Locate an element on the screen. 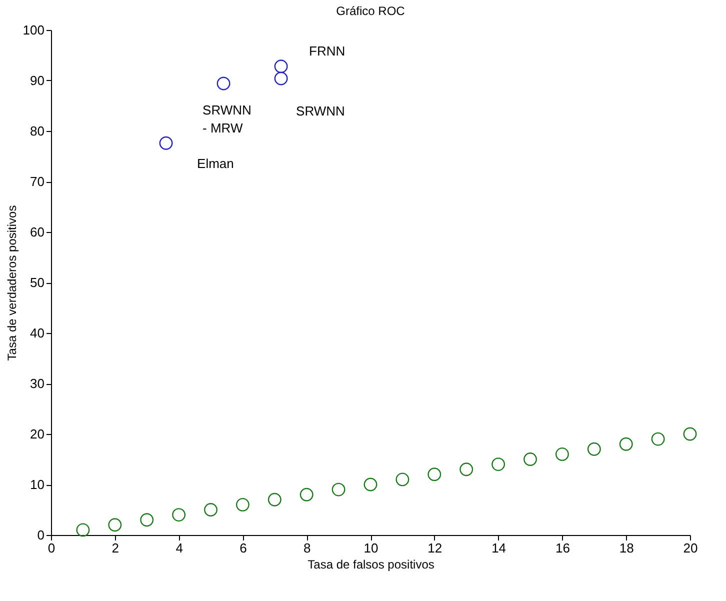  chart-title: Gráfico ROC is located at coordinates (371, 11).